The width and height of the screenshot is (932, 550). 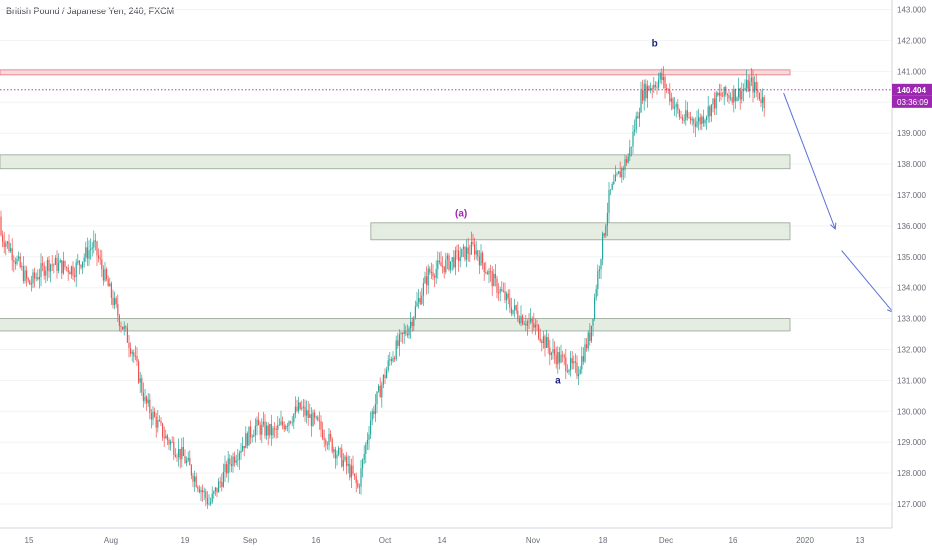 What do you see at coordinates (911, 71) in the screenshot?
I see `price-tick-label: 141.000` at bounding box center [911, 71].